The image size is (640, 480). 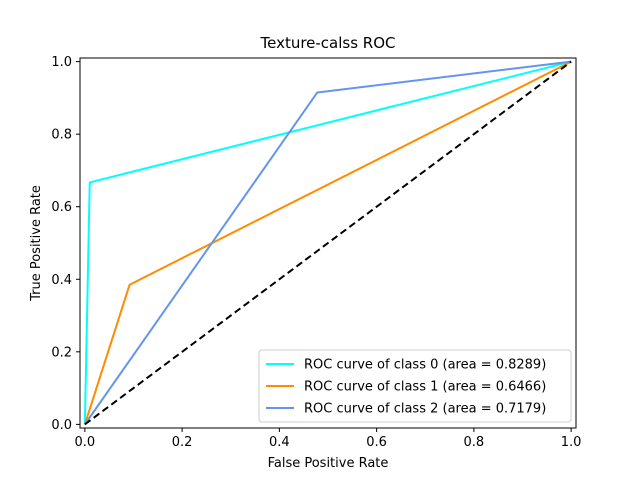 I want to click on y-tick-label: 1.0, so click(x=61, y=62).